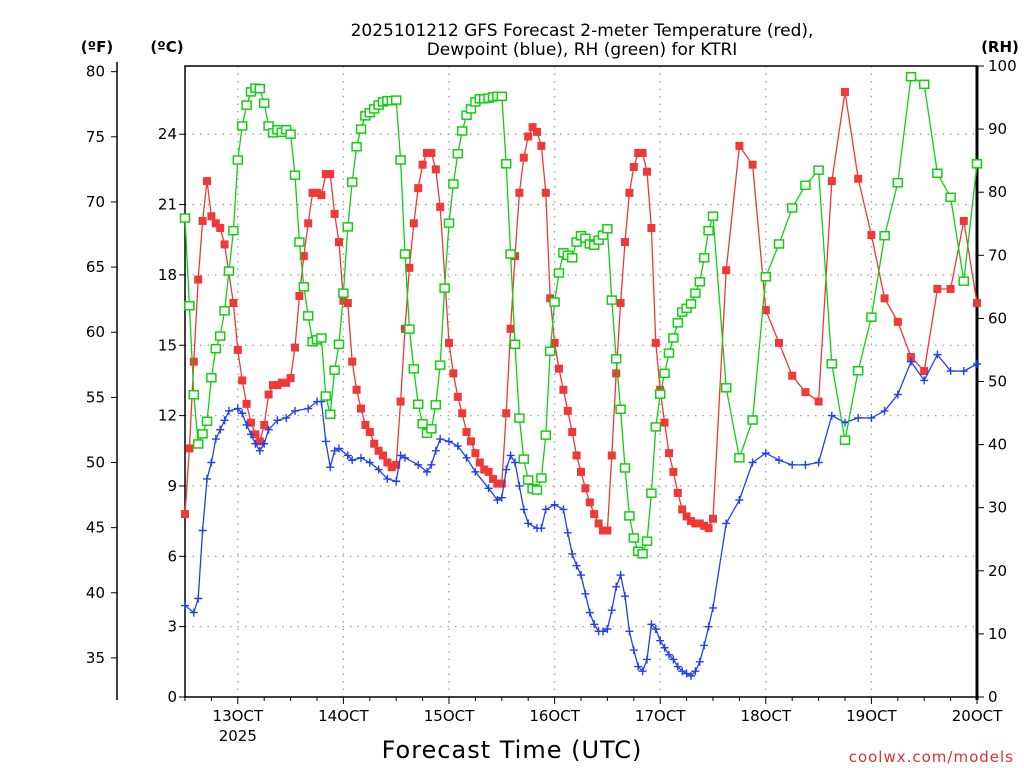  I want to click on rh-tick-label: 40, so click(997, 445).